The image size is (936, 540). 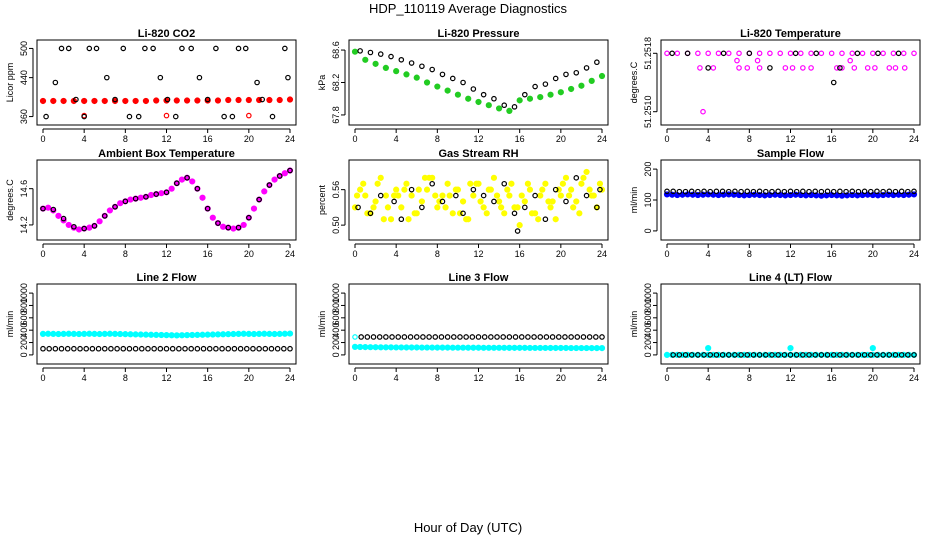 I want to click on x-tick-label: 16, so click(x=520, y=139).